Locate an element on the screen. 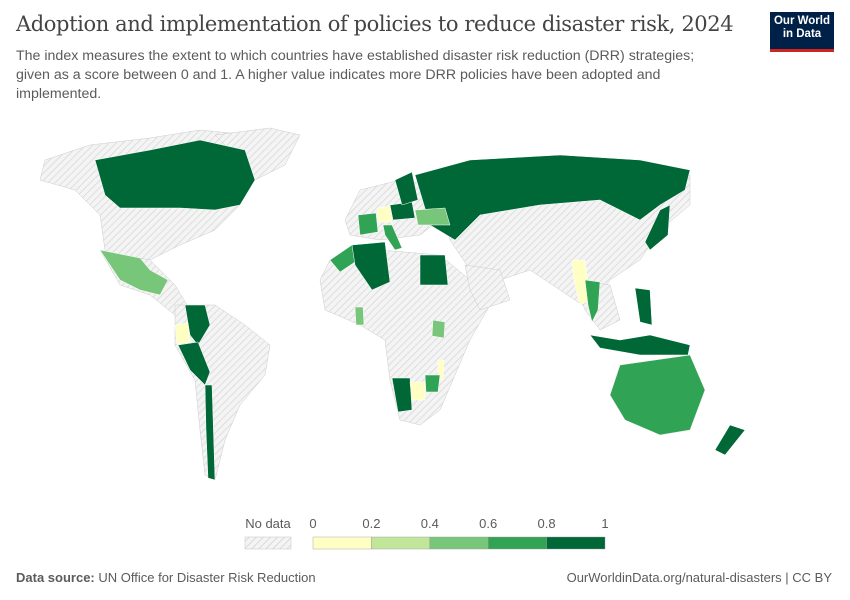 The image size is (850, 600). legend-no-data-swatch is located at coordinates (268, 543).